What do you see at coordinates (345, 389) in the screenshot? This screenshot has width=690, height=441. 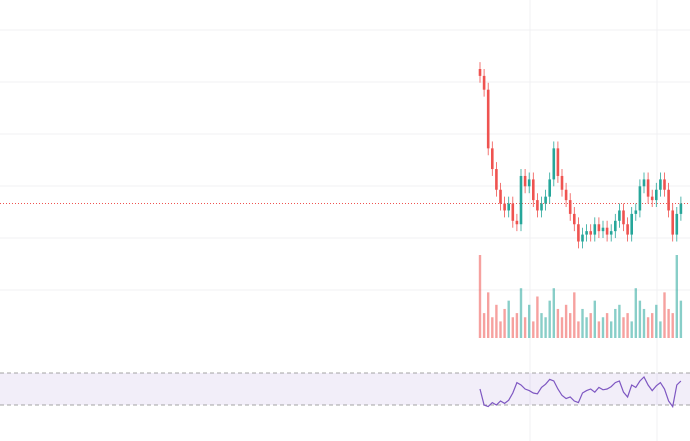 I see `rsi-band` at bounding box center [345, 389].